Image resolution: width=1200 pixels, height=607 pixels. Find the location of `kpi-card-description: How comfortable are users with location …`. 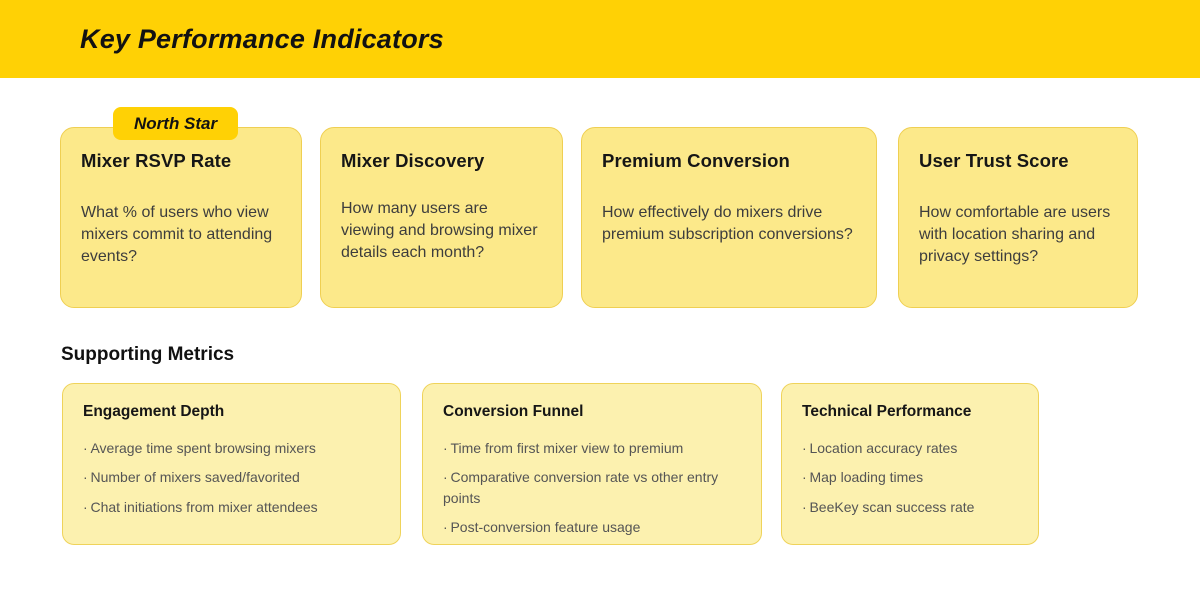

kpi-card-description: How comfortable are users with location … is located at coordinates (1015, 235).